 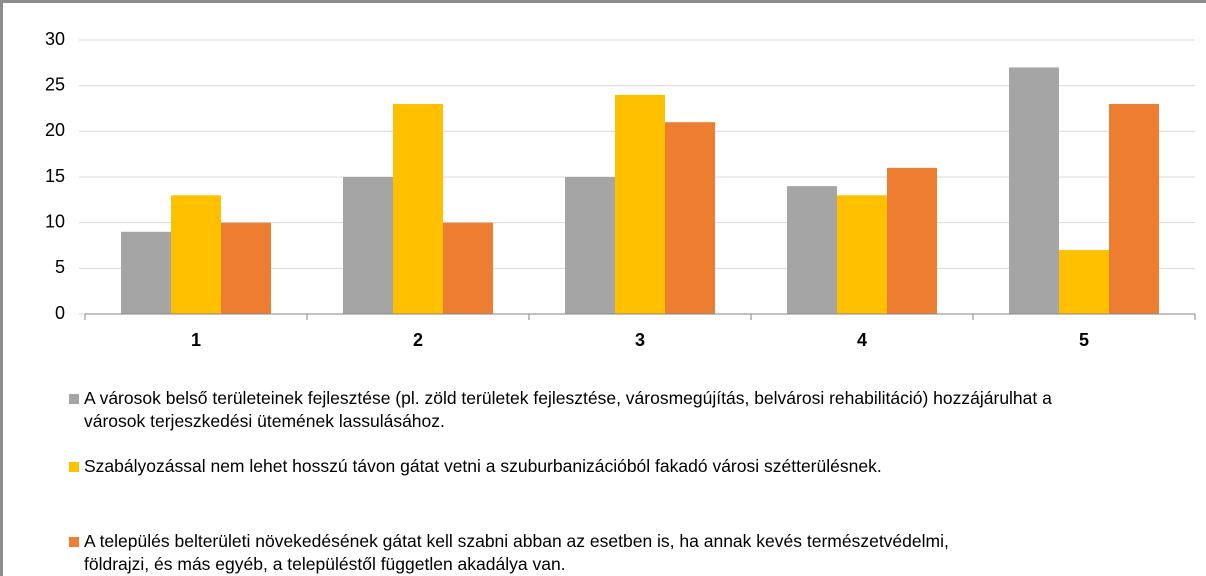 What do you see at coordinates (55, 221) in the screenshot?
I see `y-tick-label: 10` at bounding box center [55, 221].